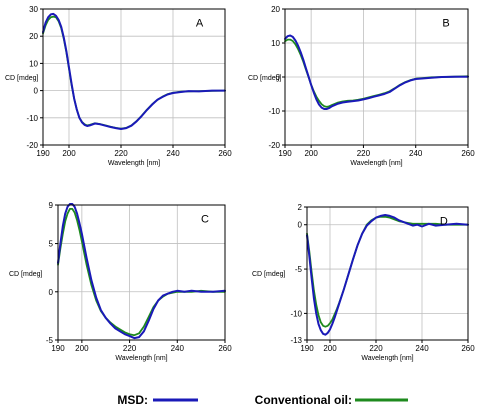 Image resolution: width=480 pixels, height=416 pixels. Describe the element at coordinates (200, 24) in the screenshot. I see `panel-letter: A` at that location.